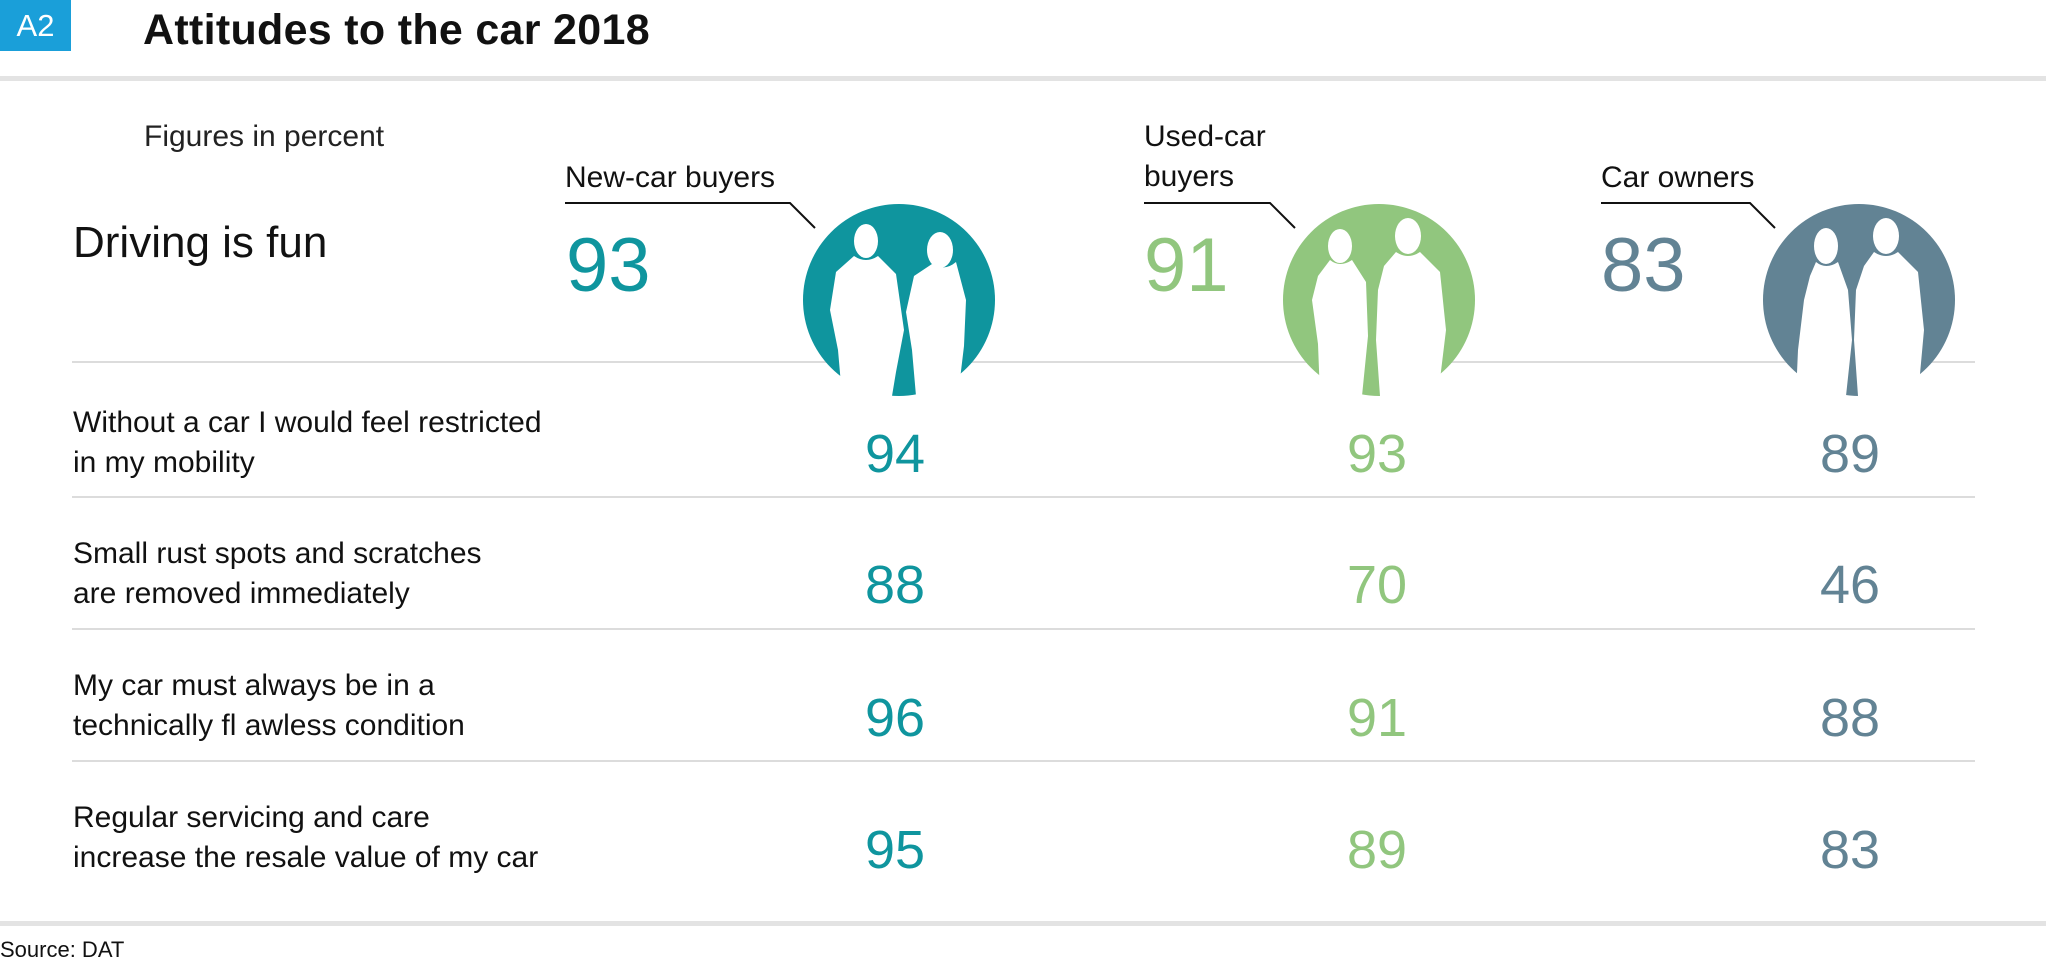  Describe the element at coordinates (1850, 454) in the screenshot. I see `value-restricted-car-owners: 89` at that location.